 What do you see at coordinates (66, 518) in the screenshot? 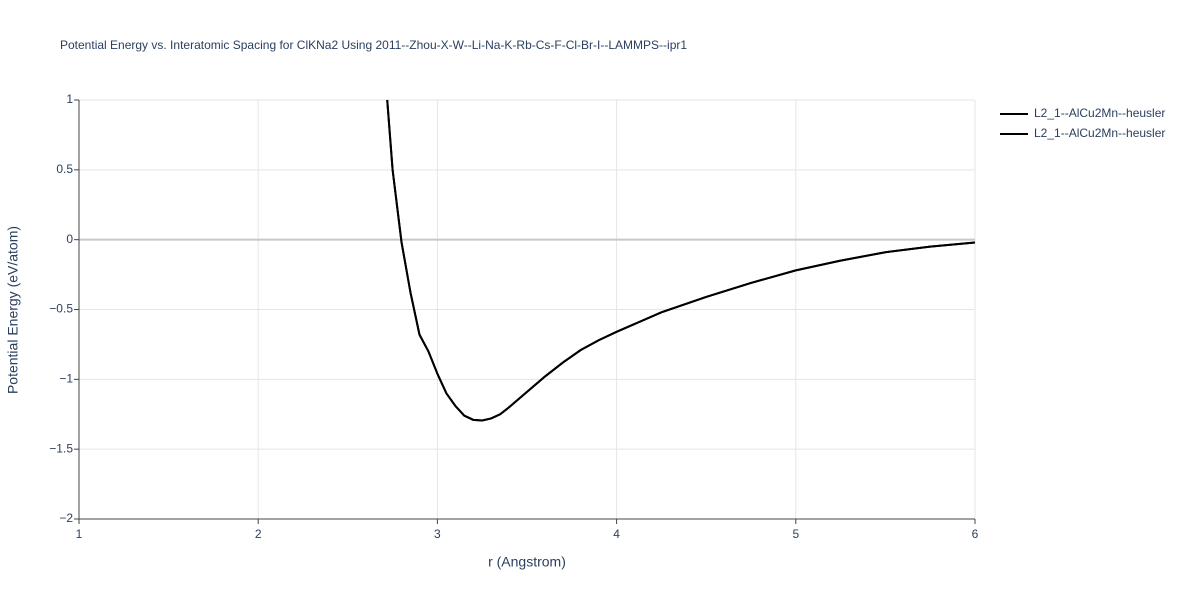
I see `y-tick-label: −2` at bounding box center [66, 518].